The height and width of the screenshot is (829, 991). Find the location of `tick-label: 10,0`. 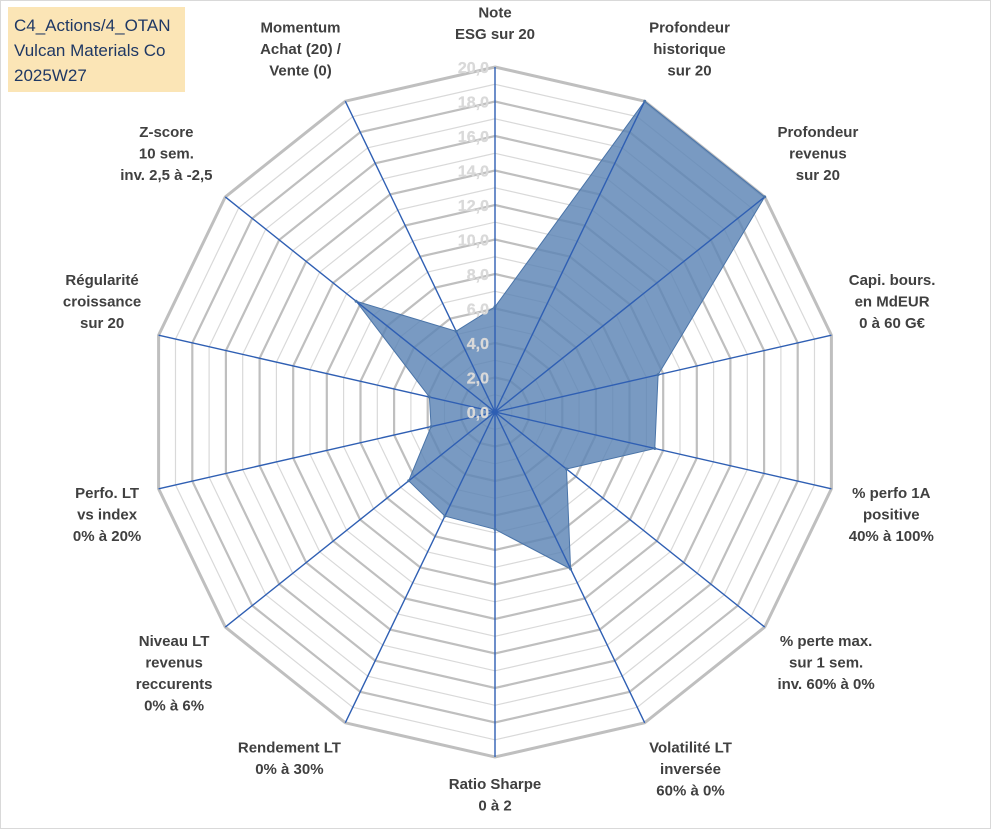

tick-label: 10,0 is located at coordinates (473, 241).